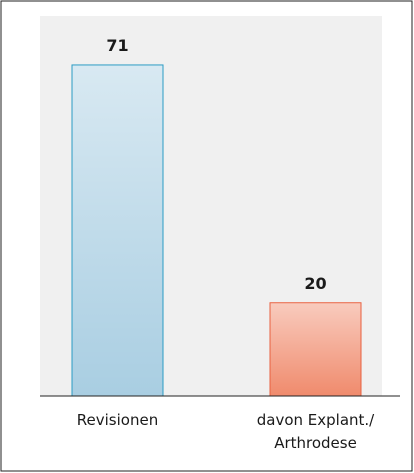 The height and width of the screenshot is (473, 414). What do you see at coordinates (117, 420) in the screenshot?
I see `x-tick-label: Revisionen` at bounding box center [117, 420].